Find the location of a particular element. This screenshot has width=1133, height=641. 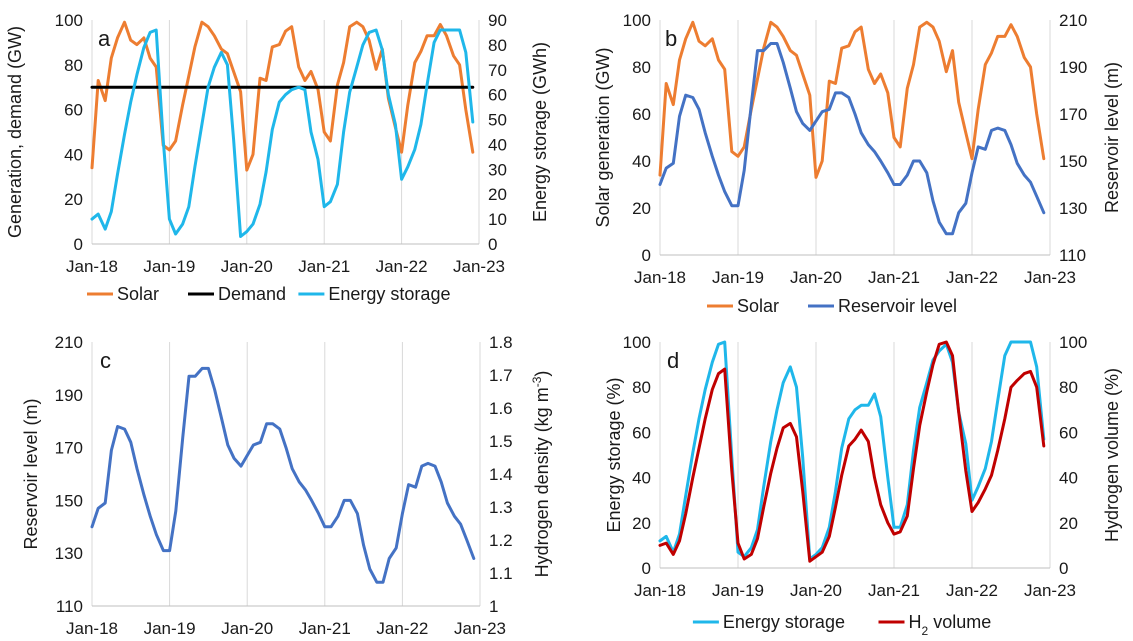

y-right-axis-label: Reservoir level (m) is located at coordinates (1112, 137).